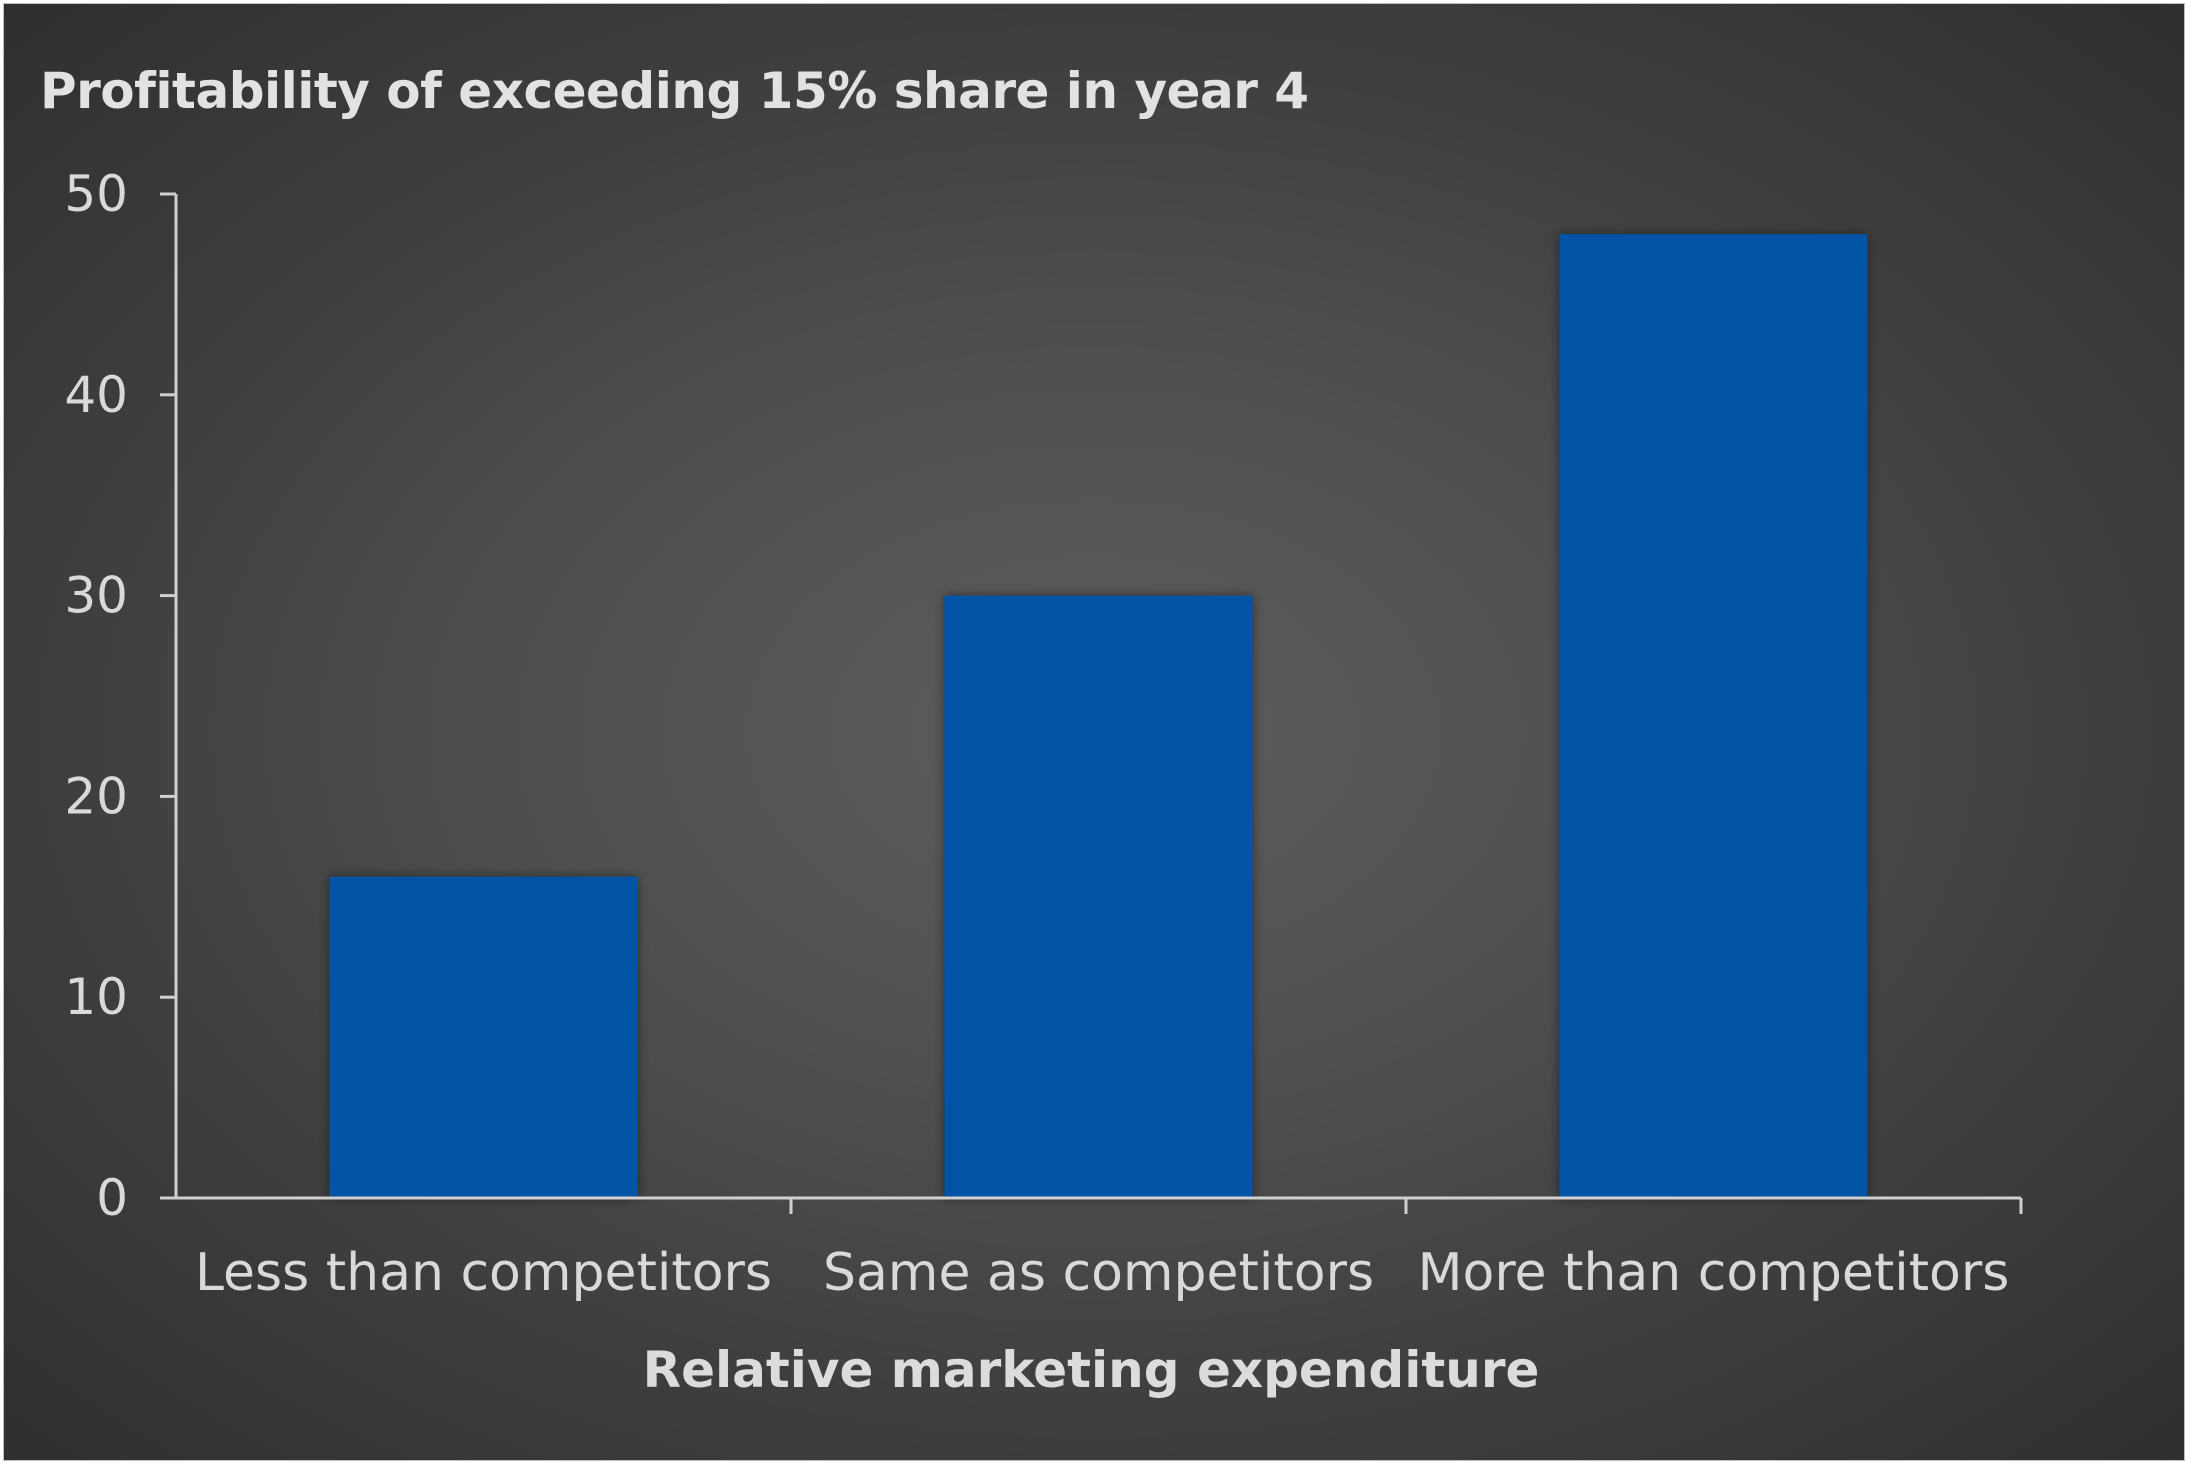 This screenshot has width=2190, height=1466. What do you see at coordinates (1091, 1370) in the screenshot?
I see `x-axis-title: Relative marketing expenditure` at bounding box center [1091, 1370].